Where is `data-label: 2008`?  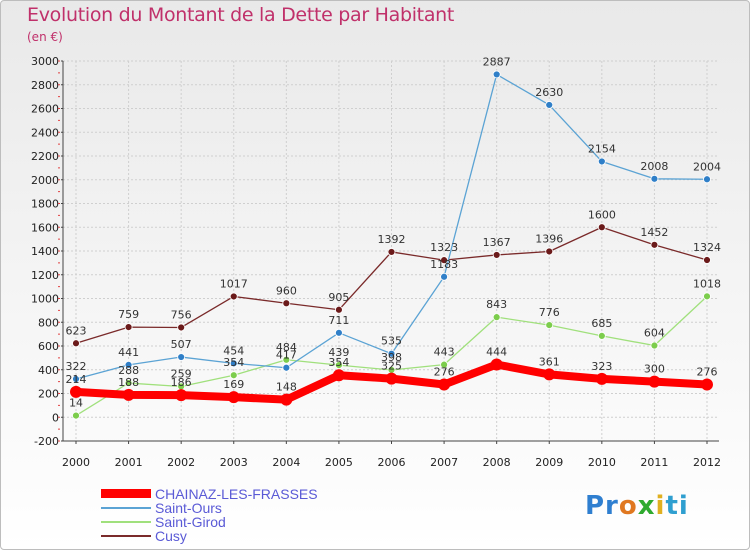 data-label: 2008 is located at coordinates (654, 166).